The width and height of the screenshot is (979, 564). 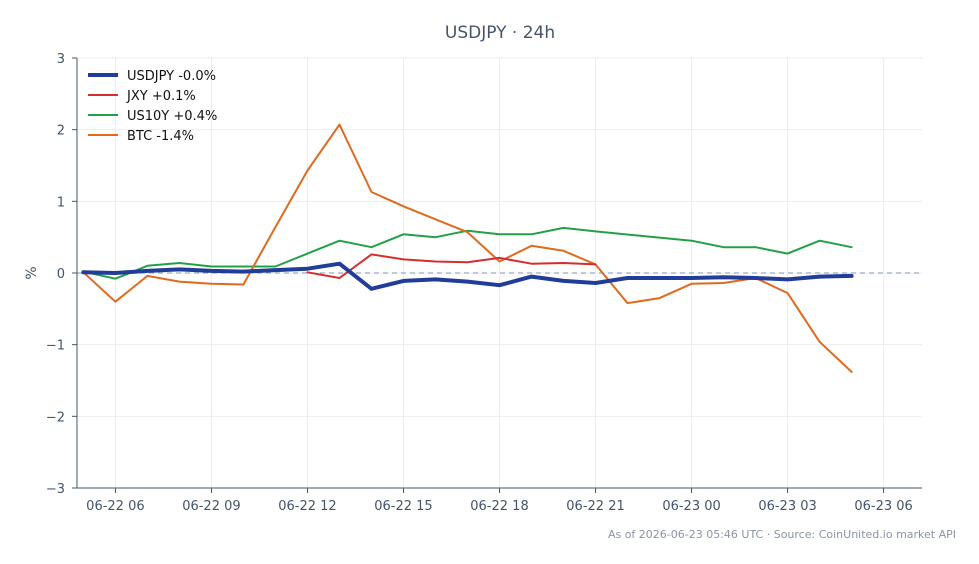 What do you see at coordinates (61, 59) in the screenshot?
I see `y-tick-label: 3` at bounding box center [61, 59].